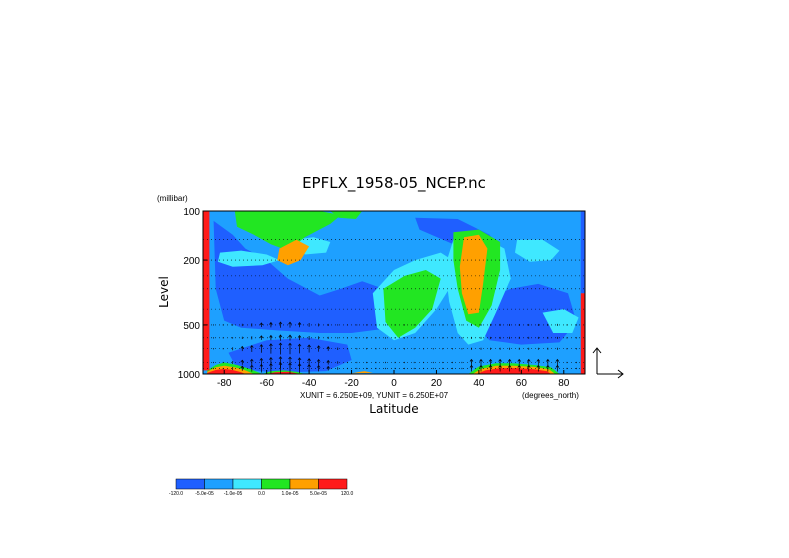 The width and height of the screenshot is (789, 558). Describe the element at coordinates (395, 347) in the screenshot. I see `flux-arrows` at that location.